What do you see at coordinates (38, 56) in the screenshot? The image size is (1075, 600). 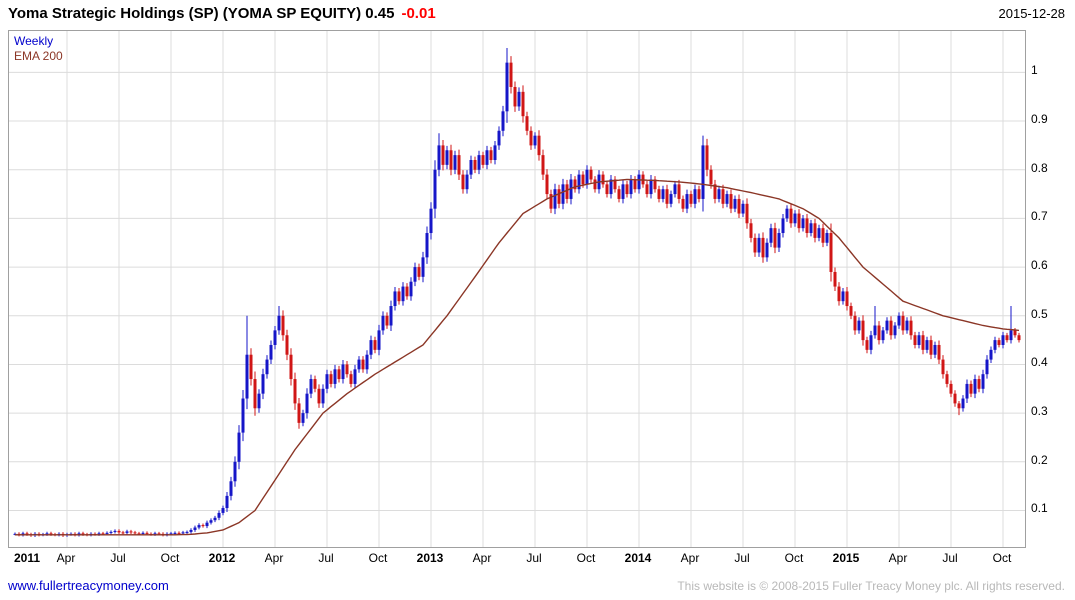 I see `legend-ema-200: EMA 200` at bounding box center [38, 56].